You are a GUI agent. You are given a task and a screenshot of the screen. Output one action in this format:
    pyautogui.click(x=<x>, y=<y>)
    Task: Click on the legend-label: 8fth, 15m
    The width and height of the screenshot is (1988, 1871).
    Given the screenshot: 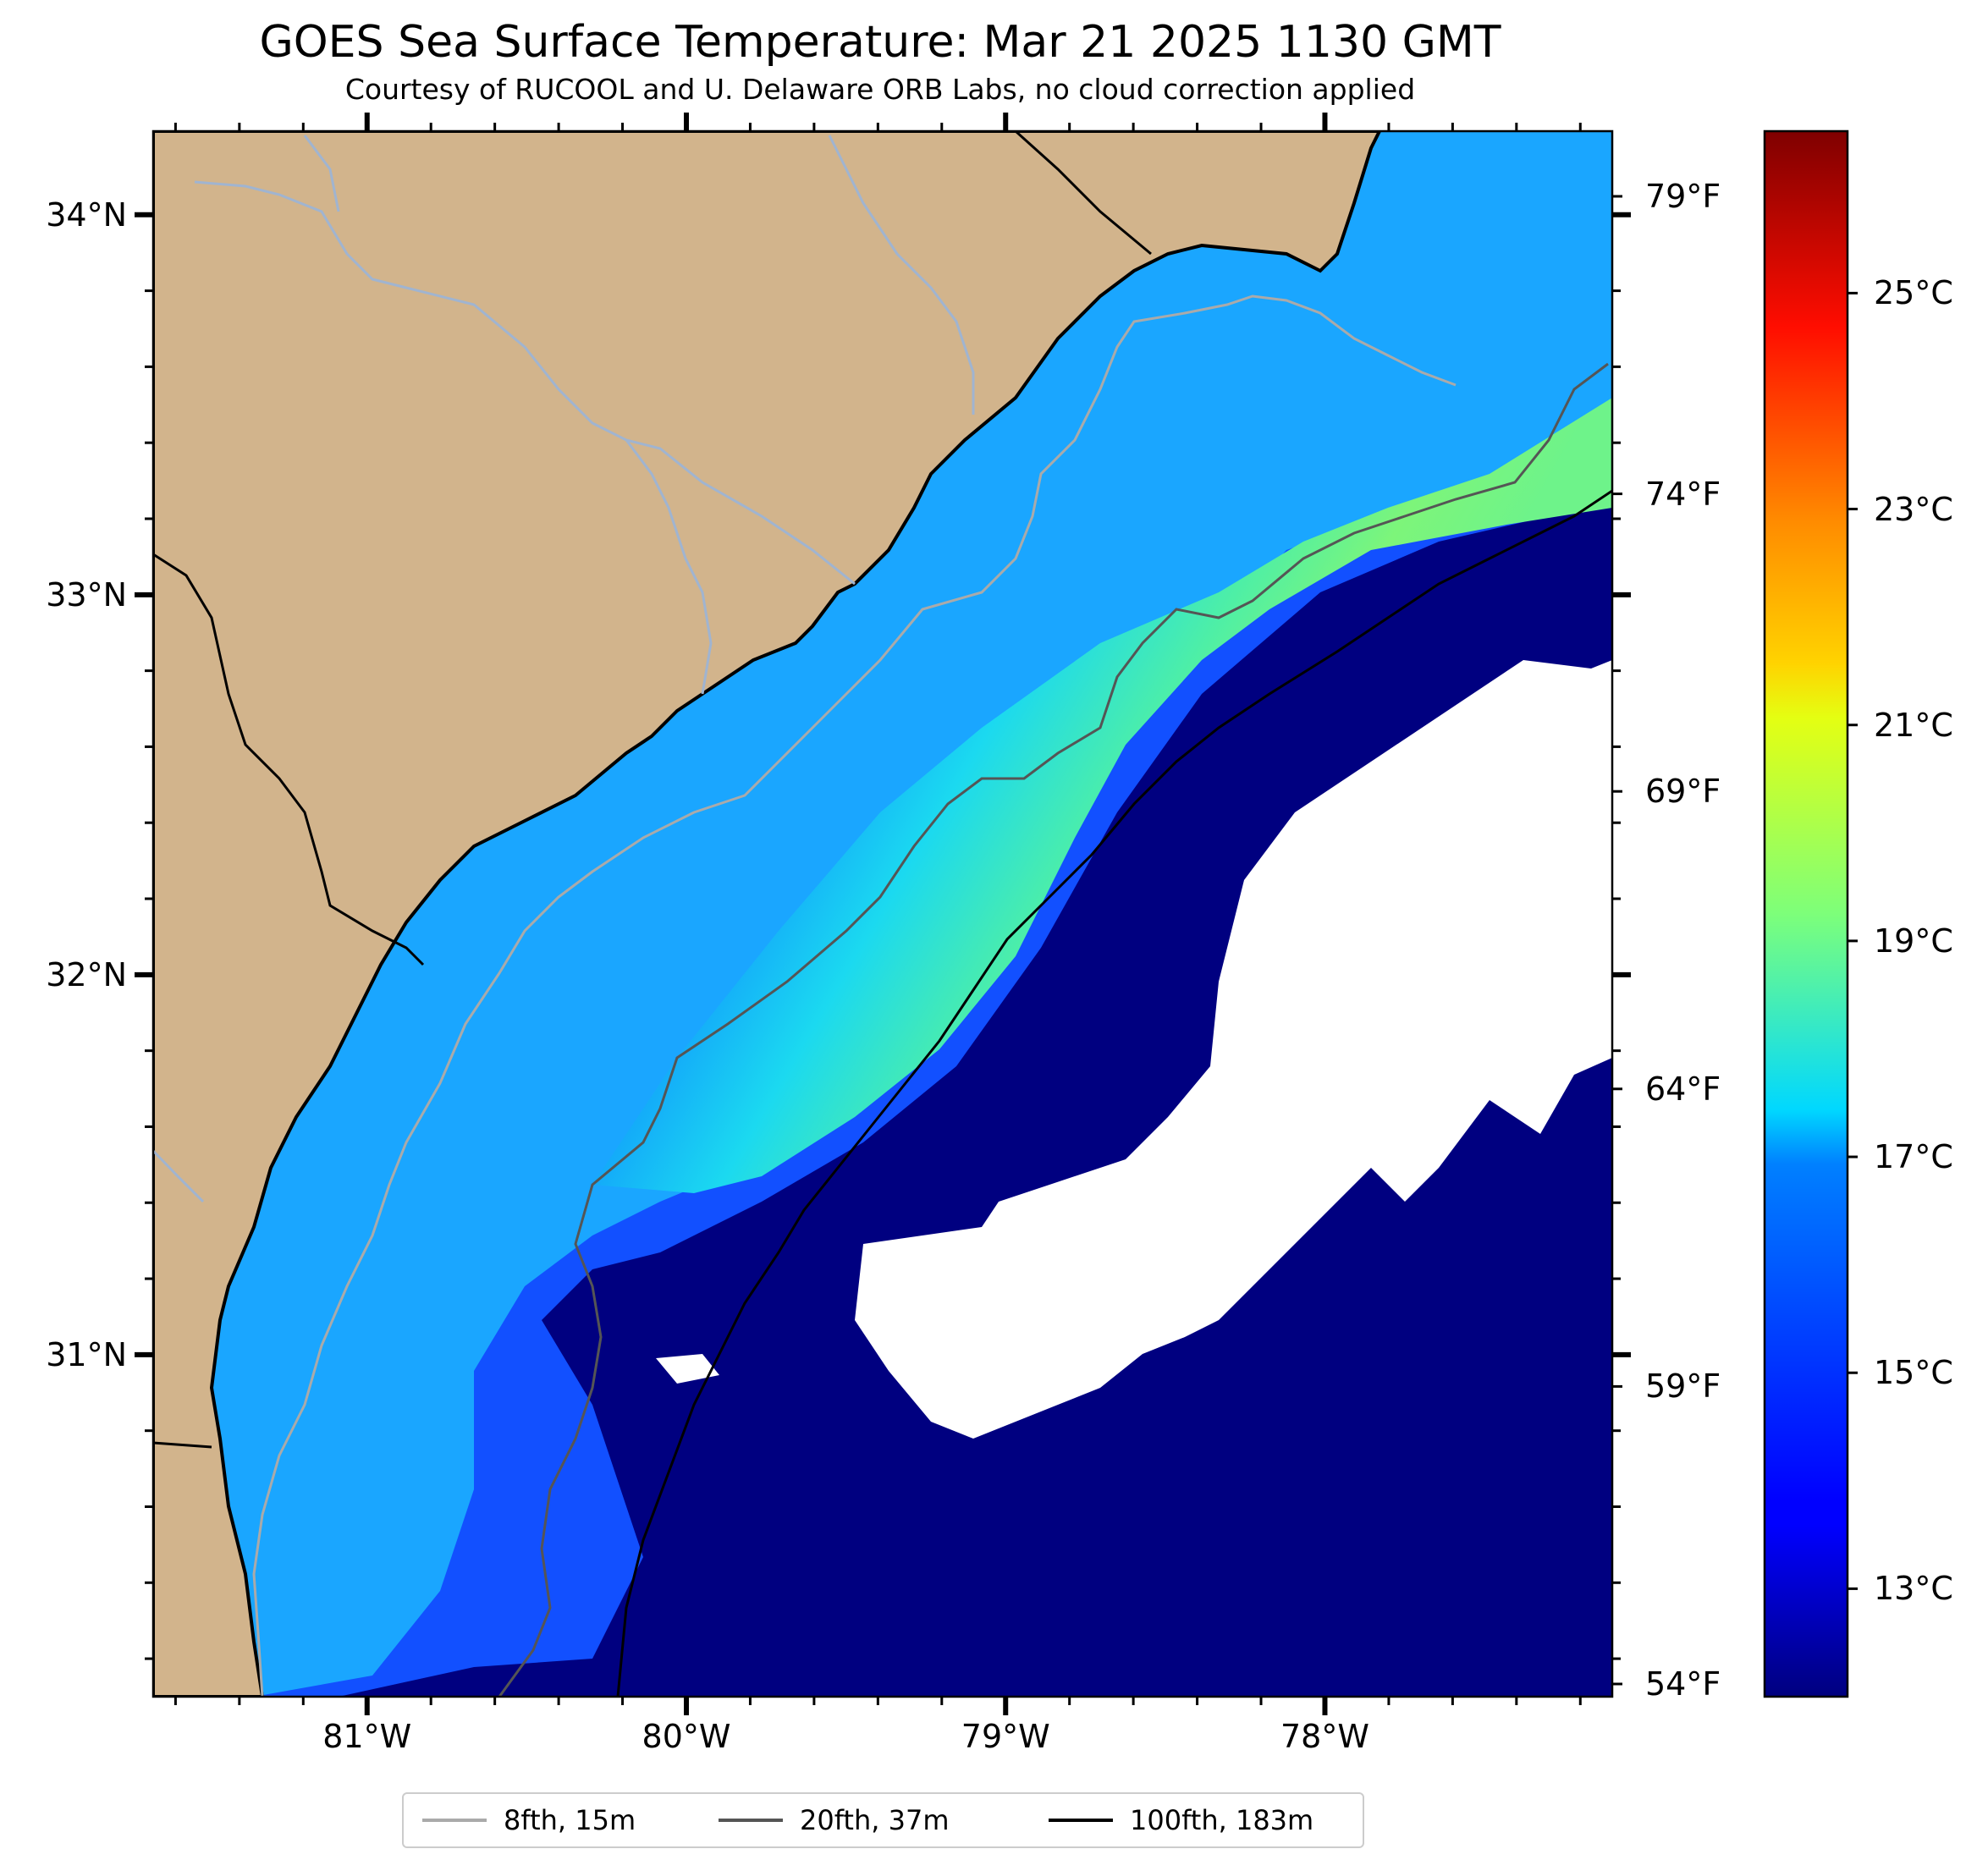 What is the action you would take?
    pyautogui.click(x=570, y=1820)
    